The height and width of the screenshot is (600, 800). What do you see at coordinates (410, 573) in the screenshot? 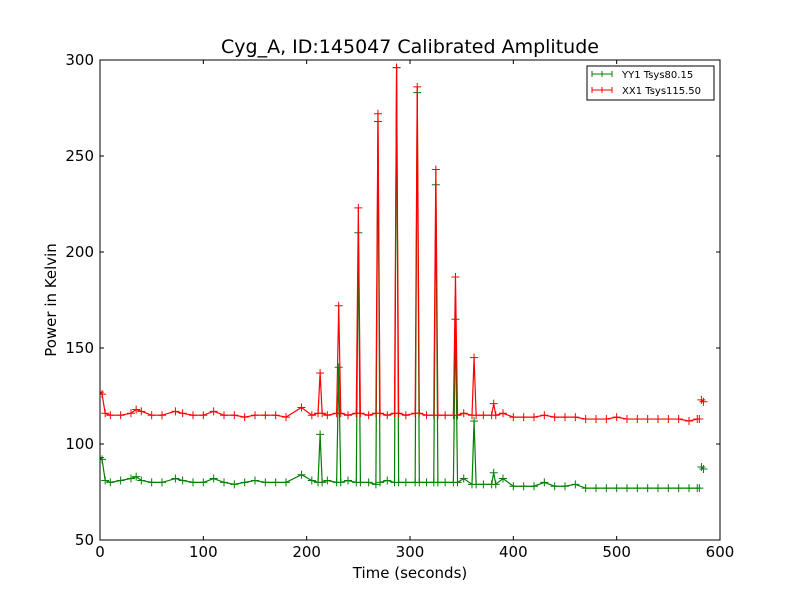
I see `x-axis-label: Time (seconds)` at bounding box center [410, 573].